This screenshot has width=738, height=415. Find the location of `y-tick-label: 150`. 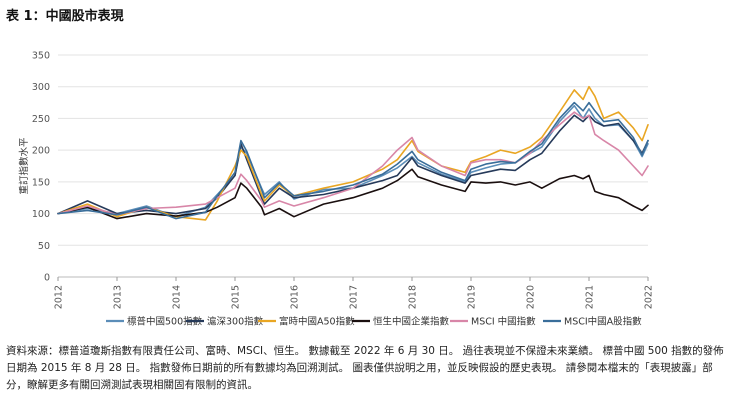

y-tick-label: 150 is located at coordinates (41, 182).